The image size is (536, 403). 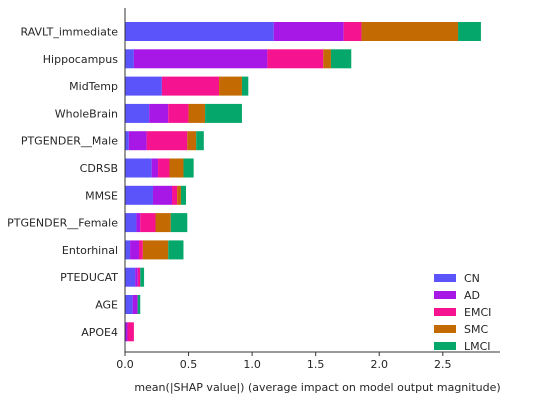 I want to click on legend-swatch-smc, so click(x=445, y=329).